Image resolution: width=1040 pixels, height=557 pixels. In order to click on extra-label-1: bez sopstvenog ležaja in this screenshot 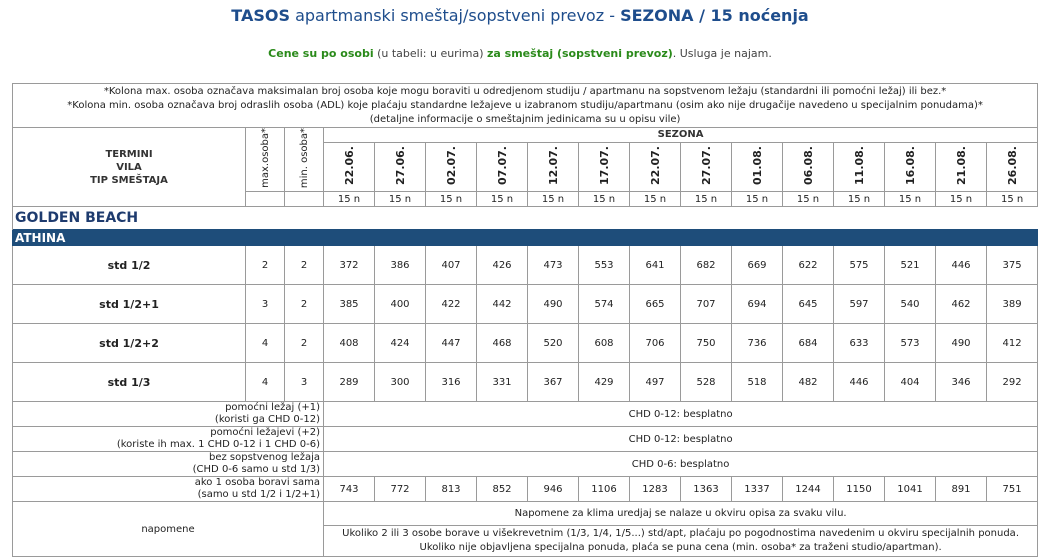, I will do `click(264, 458)`.